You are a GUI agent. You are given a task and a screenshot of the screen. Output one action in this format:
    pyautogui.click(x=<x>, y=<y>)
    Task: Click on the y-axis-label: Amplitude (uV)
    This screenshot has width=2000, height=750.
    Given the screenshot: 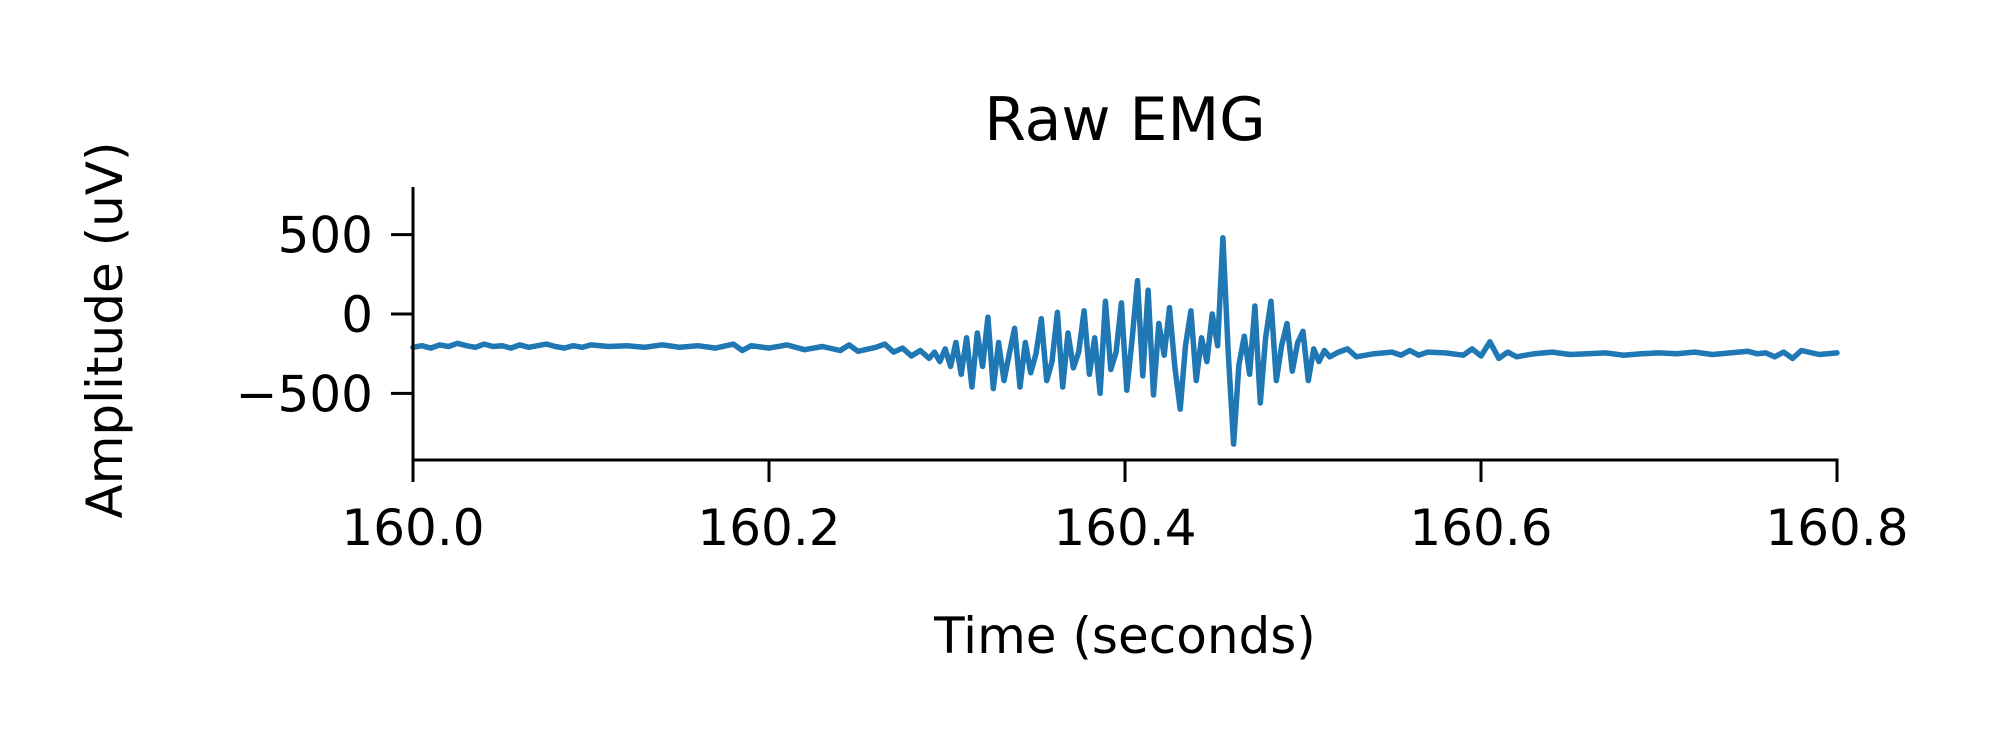 What is the action you would take?
    pyautogui.click(x=105, y=329)
    